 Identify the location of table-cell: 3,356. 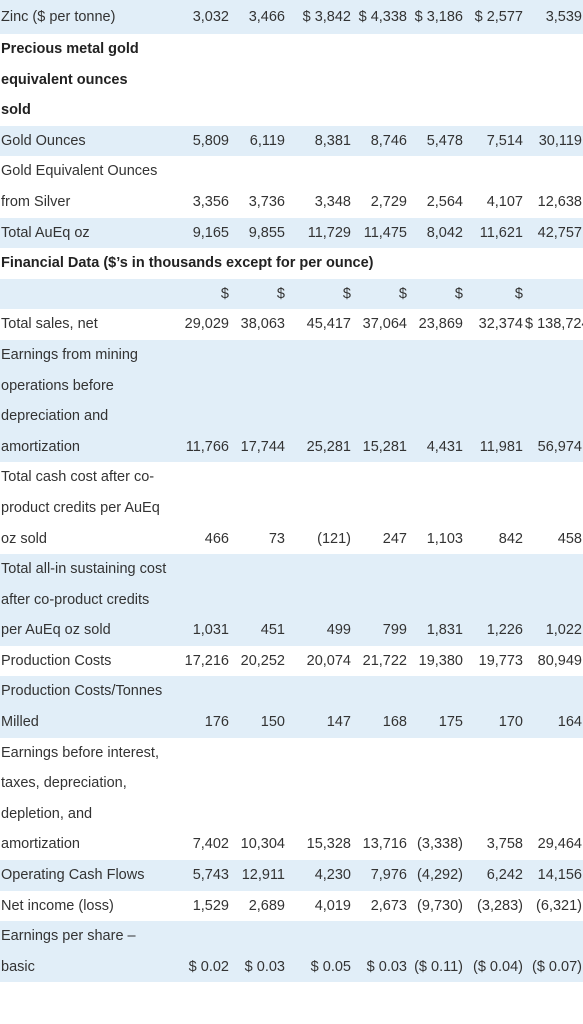
(202, 187).